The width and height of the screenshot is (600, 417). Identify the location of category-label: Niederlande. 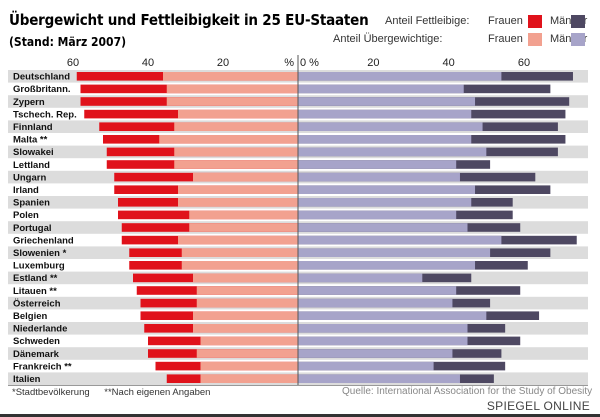
(40, 329).